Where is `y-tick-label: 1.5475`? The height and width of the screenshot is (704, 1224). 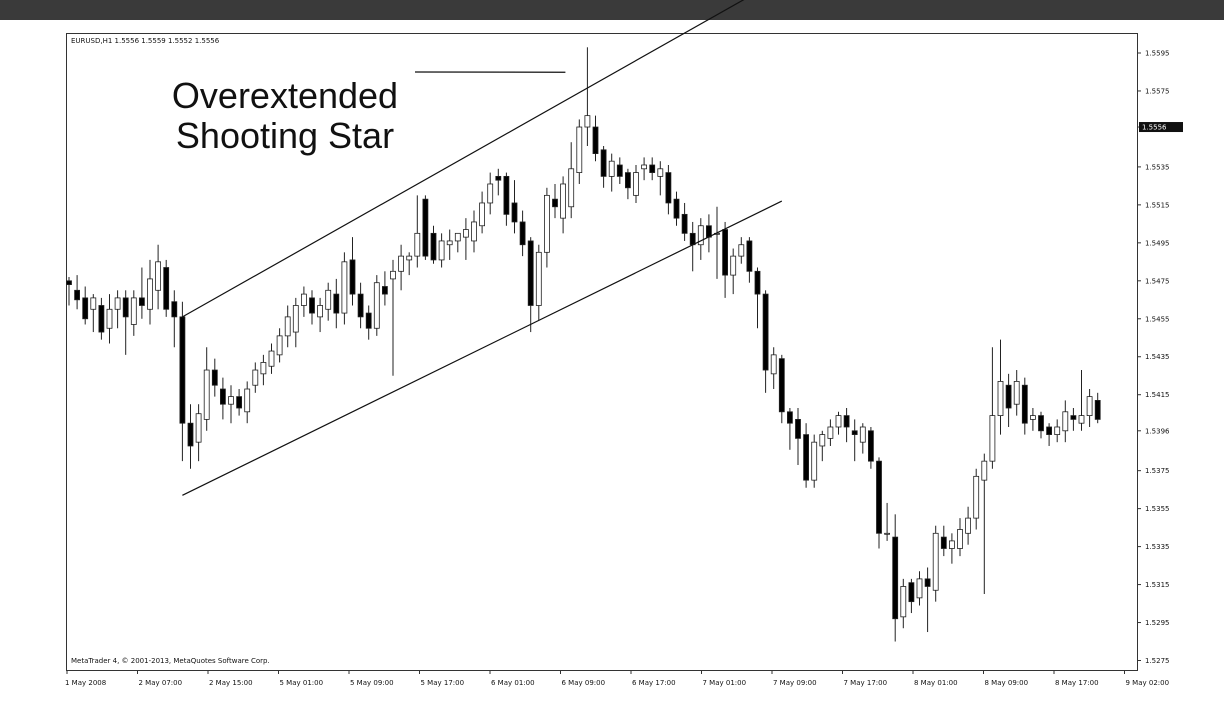
y-tick-label: 1.5475 is located at coordinates (1157, 281).